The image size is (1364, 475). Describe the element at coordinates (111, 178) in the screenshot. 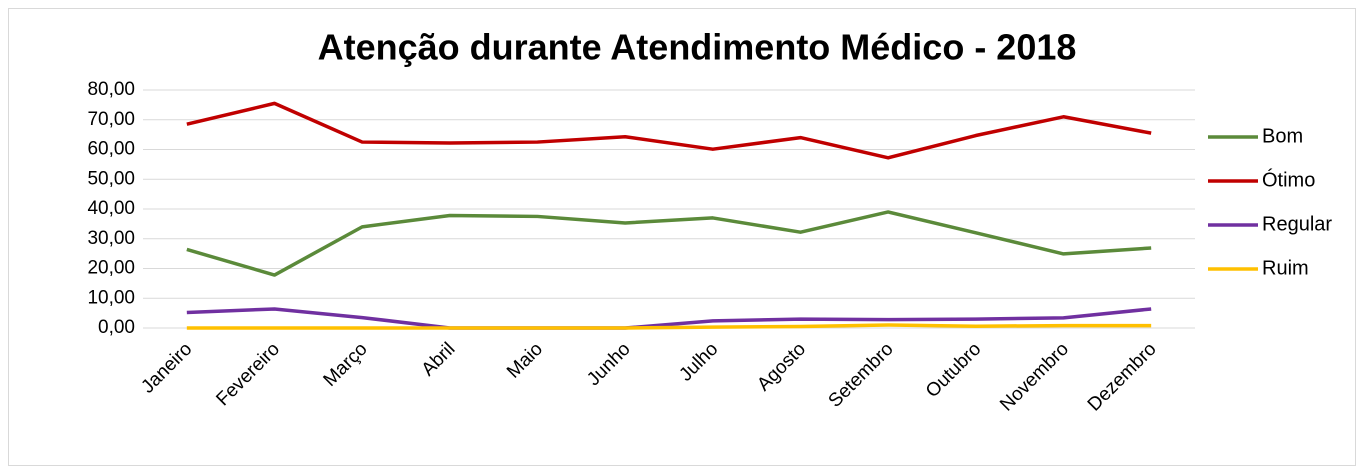

I see `y-tick-label: 50,00` at that location.